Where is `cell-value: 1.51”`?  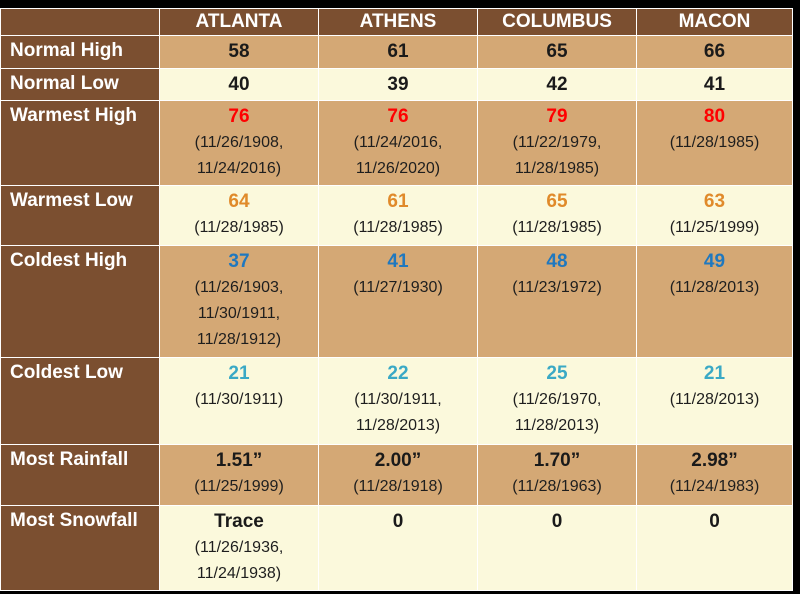
cell-value: 1.51” is located at coordinates (239, 460).